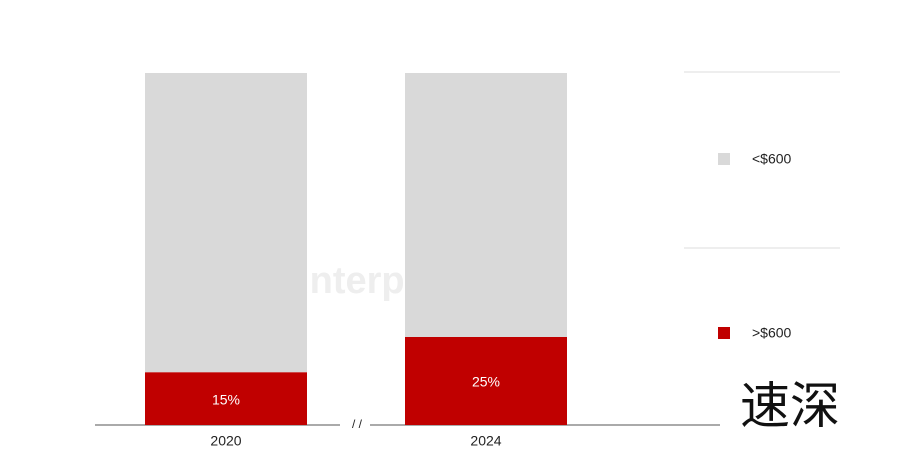 The height and width of the screenshot is (466, 900). What do you see at coordinates (772, 333) in the screenshot?
I see `legend-label: >$600` at bounding box center [772, 333].